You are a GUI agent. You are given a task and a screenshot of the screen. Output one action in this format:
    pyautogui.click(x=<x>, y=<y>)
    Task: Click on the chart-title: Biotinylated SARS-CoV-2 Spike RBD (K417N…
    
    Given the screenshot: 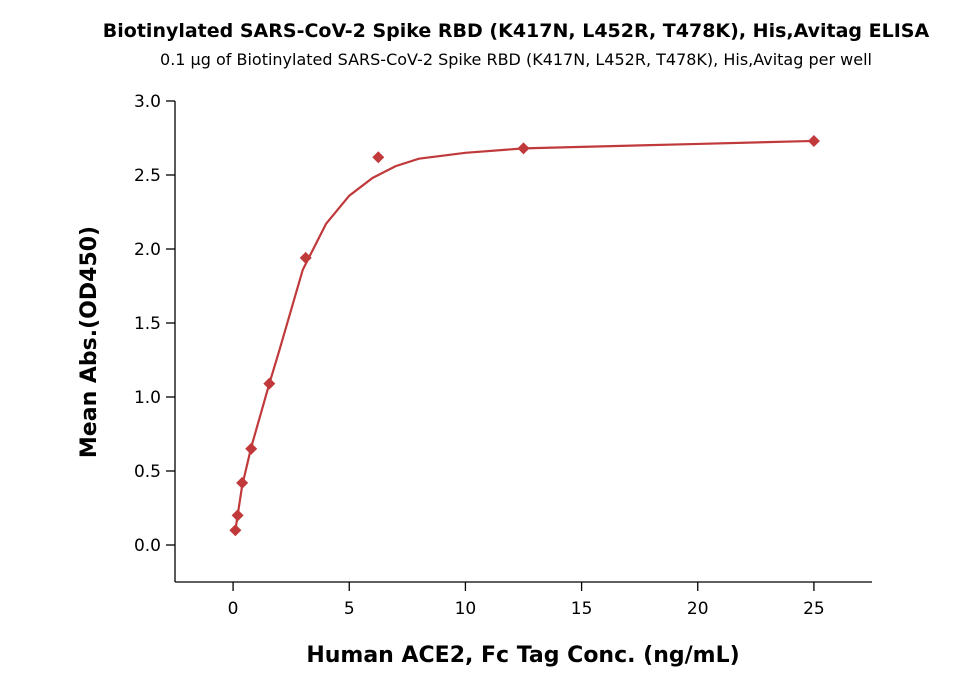 What is the action you would take?
    pyautogui.click(x=516, y=31)
    